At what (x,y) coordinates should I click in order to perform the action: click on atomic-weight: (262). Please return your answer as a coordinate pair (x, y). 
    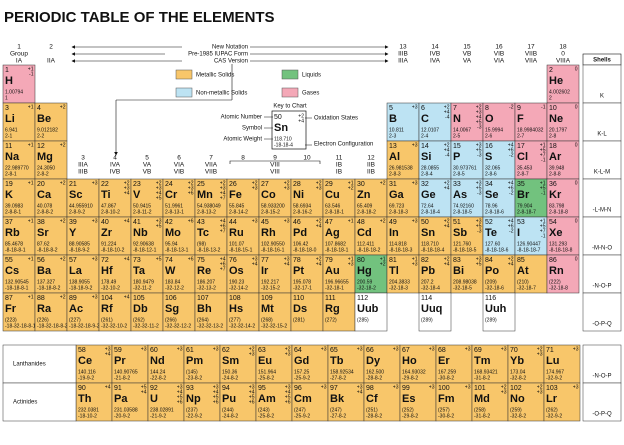
    Looking at the image, I should click on (139, 320).